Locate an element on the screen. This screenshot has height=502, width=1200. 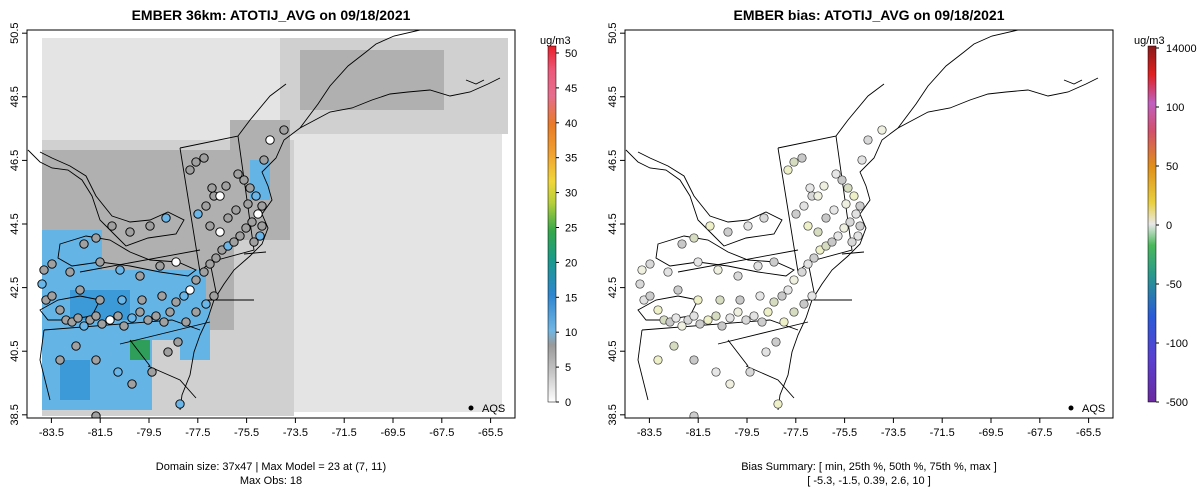
right-legend: AQS is located at coordinates (1086, 409).